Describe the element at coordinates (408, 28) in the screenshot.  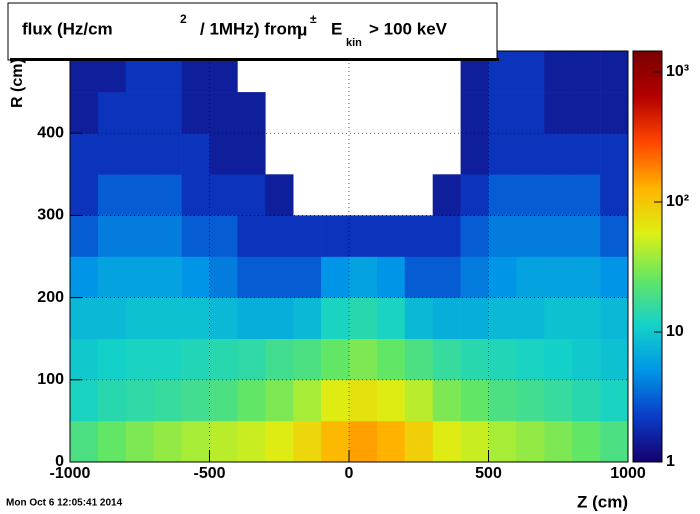
I see `title-part: > 100 keV` at that location.